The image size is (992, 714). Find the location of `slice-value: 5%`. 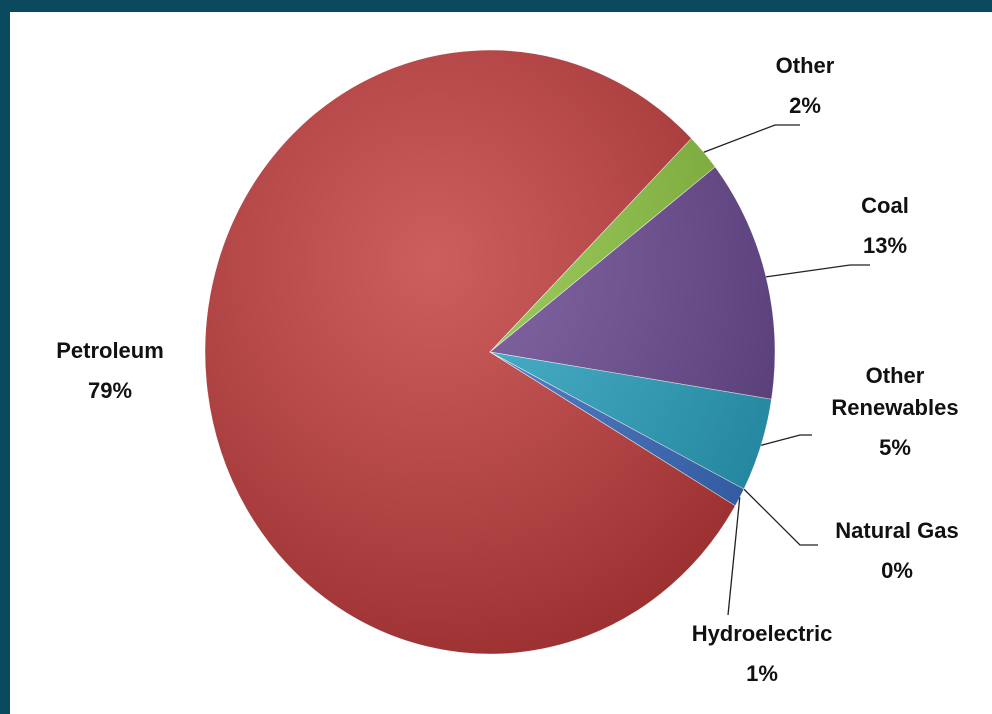

slice-value: 5% is located at coordinates (895, 447).